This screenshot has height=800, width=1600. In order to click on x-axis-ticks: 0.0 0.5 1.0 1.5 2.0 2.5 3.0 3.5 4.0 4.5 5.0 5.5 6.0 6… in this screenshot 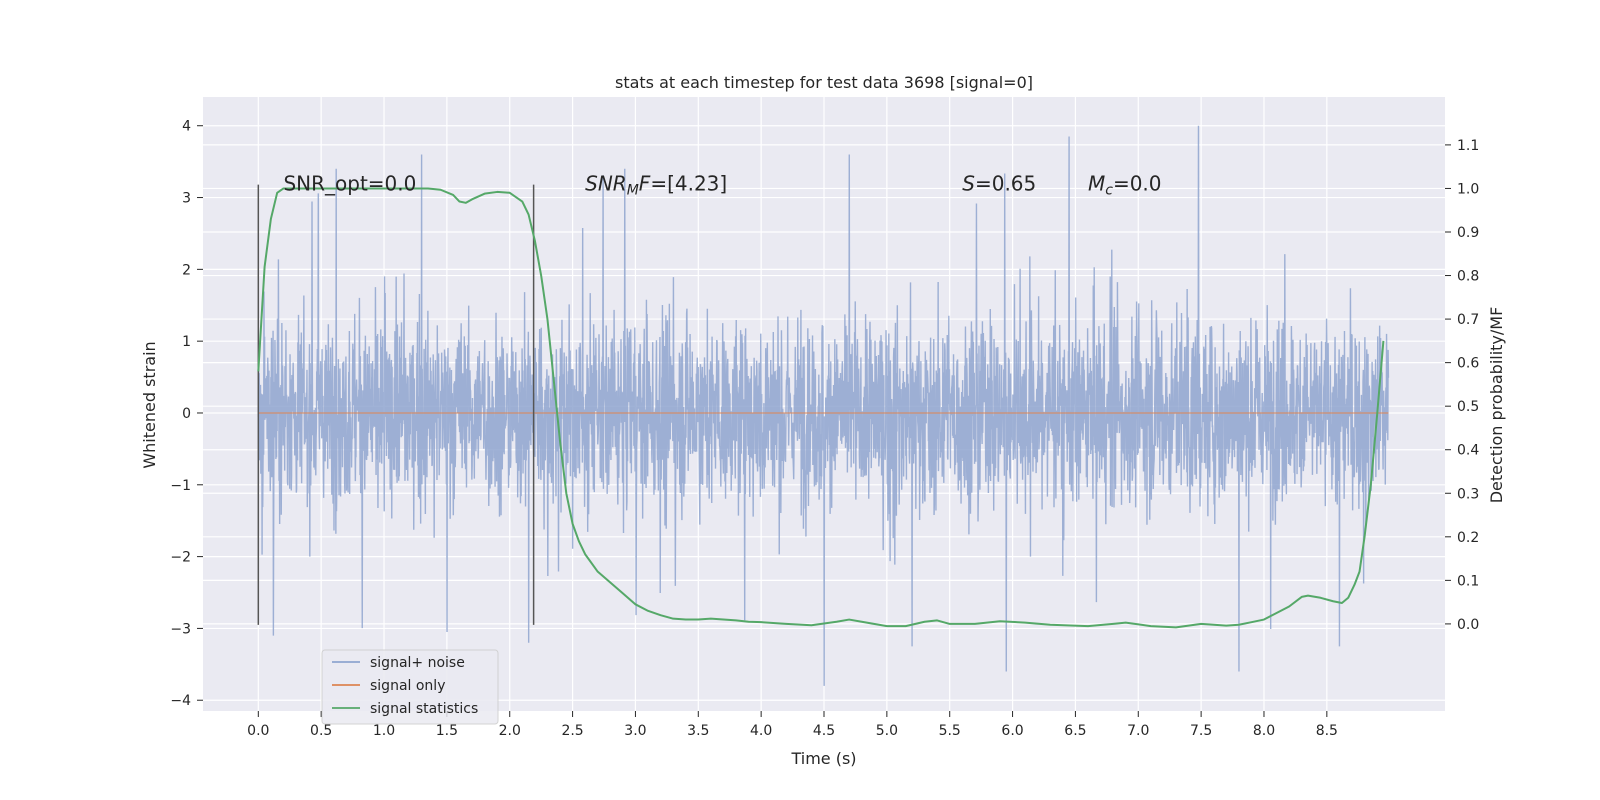, I will do `click(792, 725)`.